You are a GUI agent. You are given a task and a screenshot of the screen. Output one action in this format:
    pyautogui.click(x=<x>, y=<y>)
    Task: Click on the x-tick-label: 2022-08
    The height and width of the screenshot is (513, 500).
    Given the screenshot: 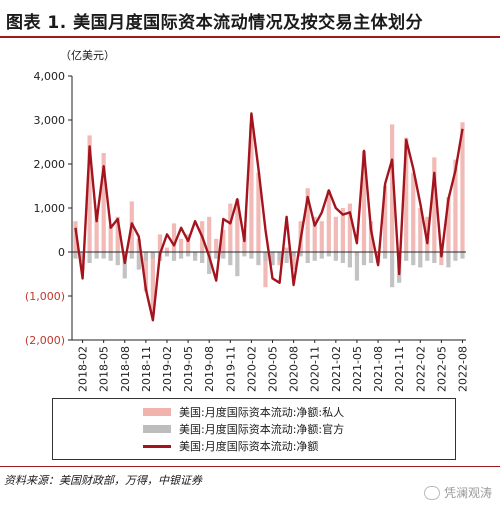 What is the action you would take?
    pyautogui.click(x=462, y=369)
    